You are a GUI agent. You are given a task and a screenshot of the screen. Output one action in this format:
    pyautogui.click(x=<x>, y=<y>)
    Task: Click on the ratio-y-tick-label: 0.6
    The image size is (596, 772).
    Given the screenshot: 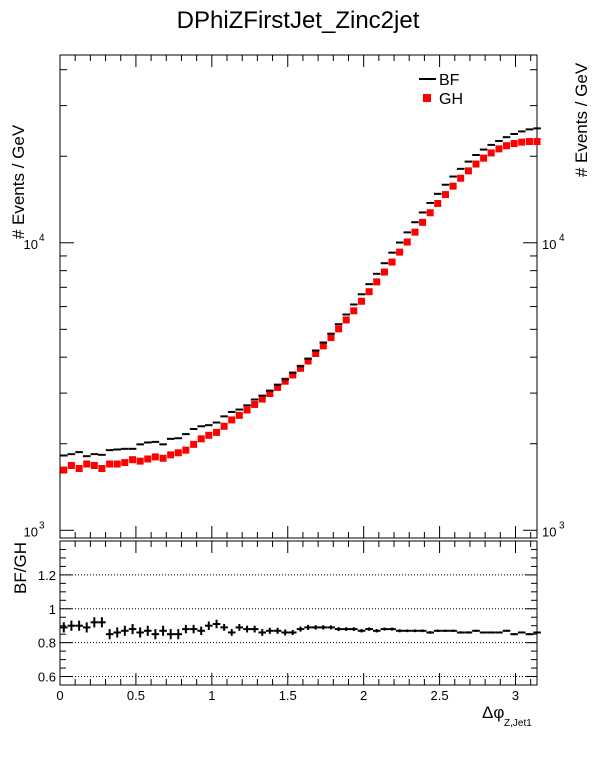 What is the action you would take?
    pyautogui.click(x=47, y=677)
    